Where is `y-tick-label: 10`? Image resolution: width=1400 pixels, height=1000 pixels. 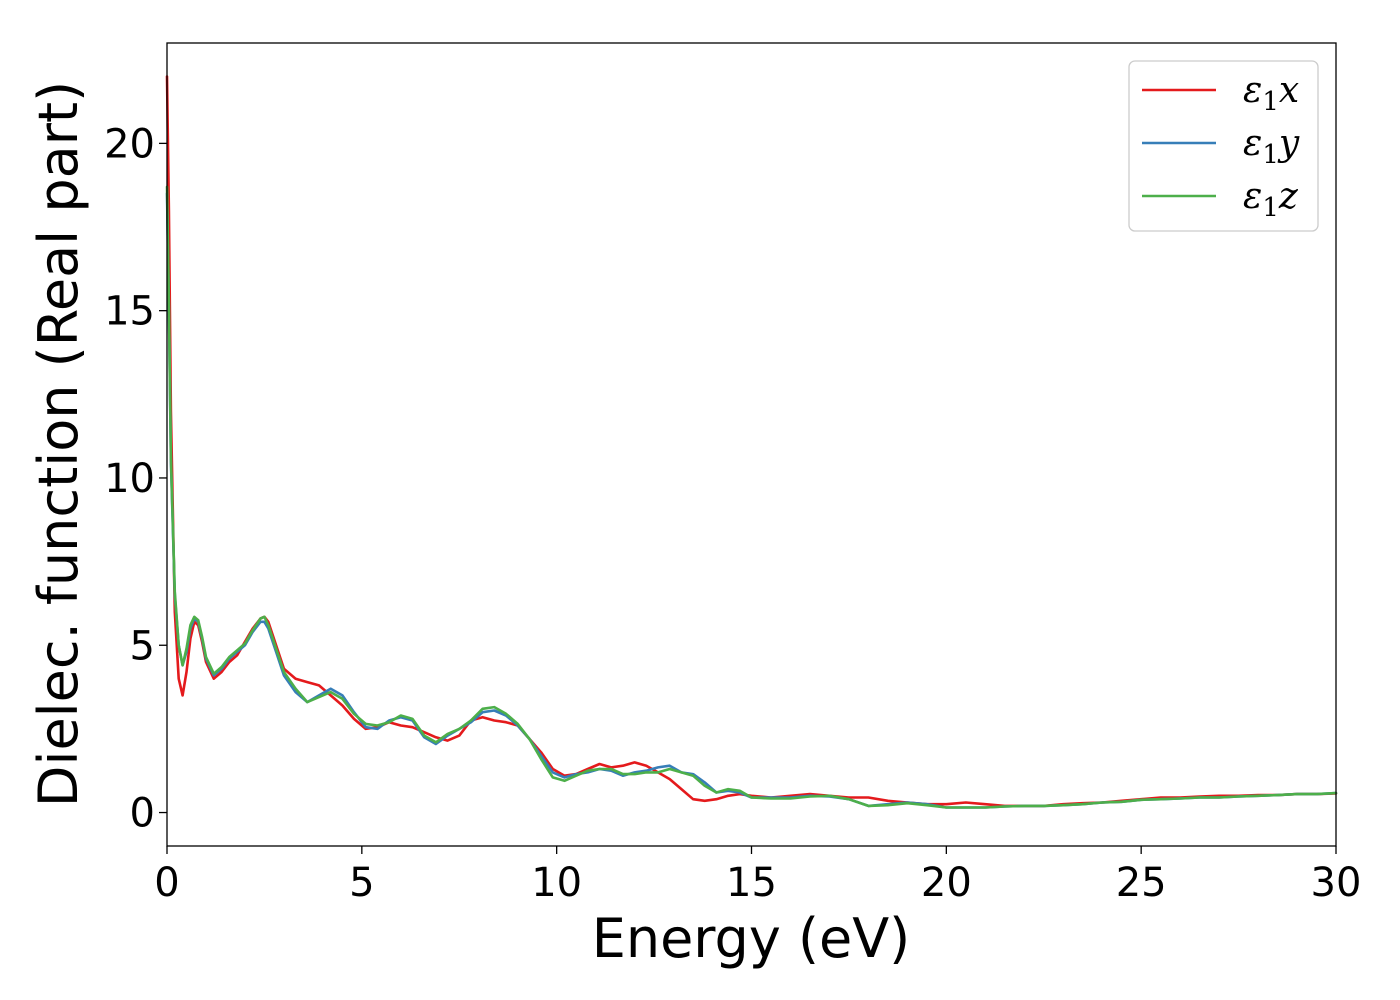
y-tick-label: 10 is located at coordinates (129, 479).